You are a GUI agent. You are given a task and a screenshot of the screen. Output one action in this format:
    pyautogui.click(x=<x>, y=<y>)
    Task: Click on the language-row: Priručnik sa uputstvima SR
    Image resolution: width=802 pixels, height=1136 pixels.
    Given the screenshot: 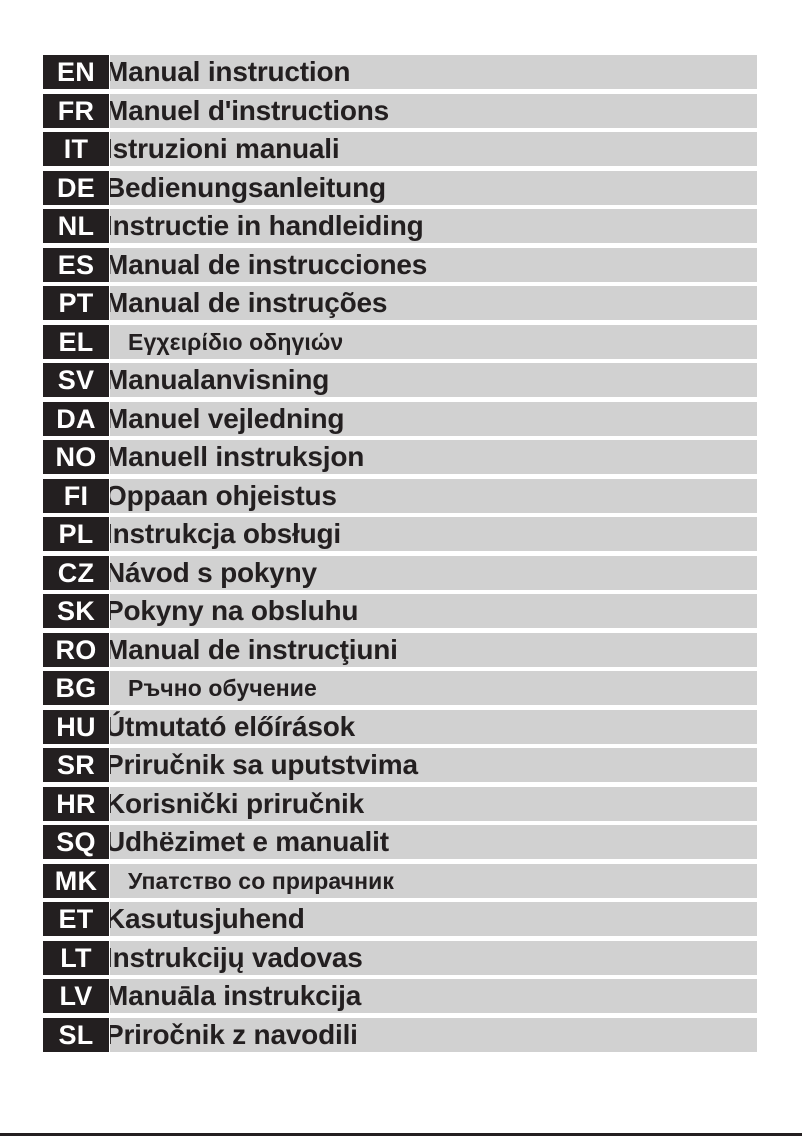 What is the action you would take?
    pyautogui.click(x=401, y=767)
    